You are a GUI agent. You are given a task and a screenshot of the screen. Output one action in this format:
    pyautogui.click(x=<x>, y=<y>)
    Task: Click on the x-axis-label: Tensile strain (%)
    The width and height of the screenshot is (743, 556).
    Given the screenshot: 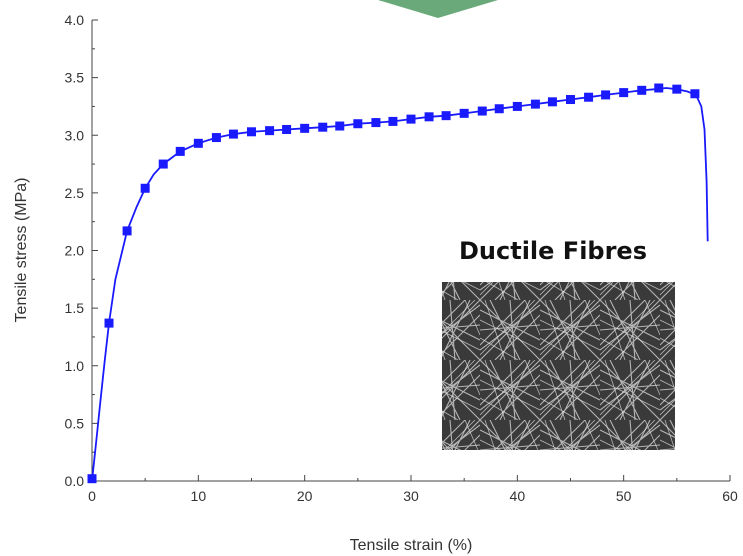 What is the action you would take?
    pyautogui.click(x=411, y=545)
    